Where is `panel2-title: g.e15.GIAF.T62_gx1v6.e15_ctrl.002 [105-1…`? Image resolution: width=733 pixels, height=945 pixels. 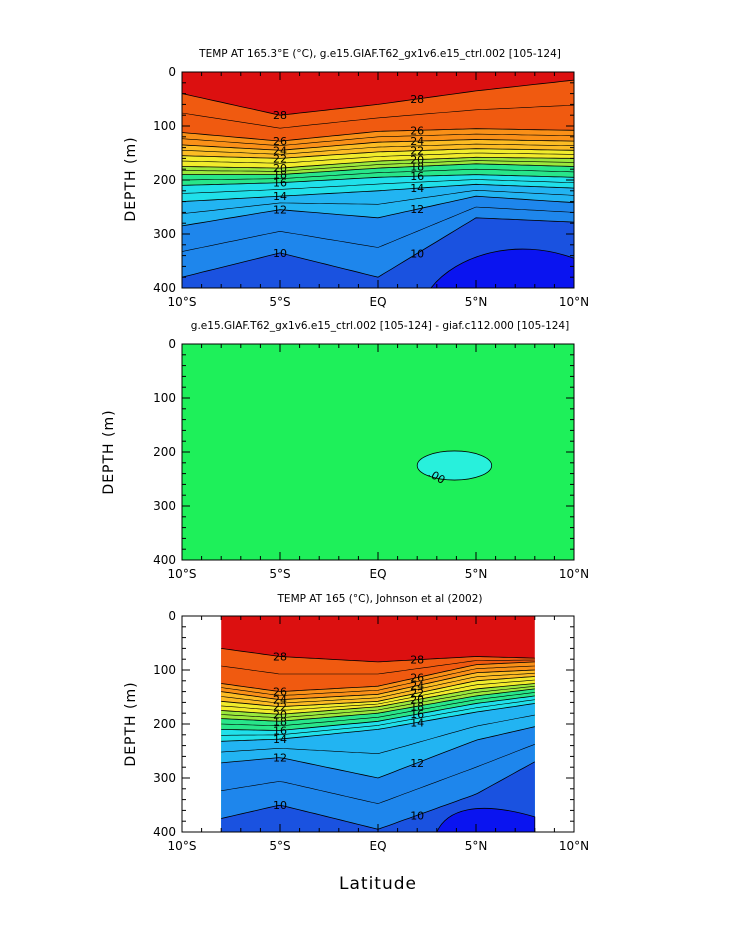 panel2-title: g.e15.GIAF.T62_gx1v6.e15_ctrl.002 [105-1… is located at coordinates (380, 326).